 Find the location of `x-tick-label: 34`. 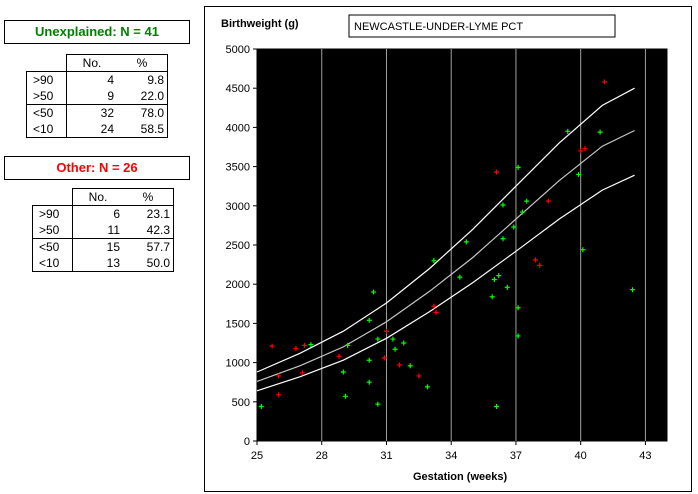

x-tick-label: 34 is located at coordinates (451, 456).